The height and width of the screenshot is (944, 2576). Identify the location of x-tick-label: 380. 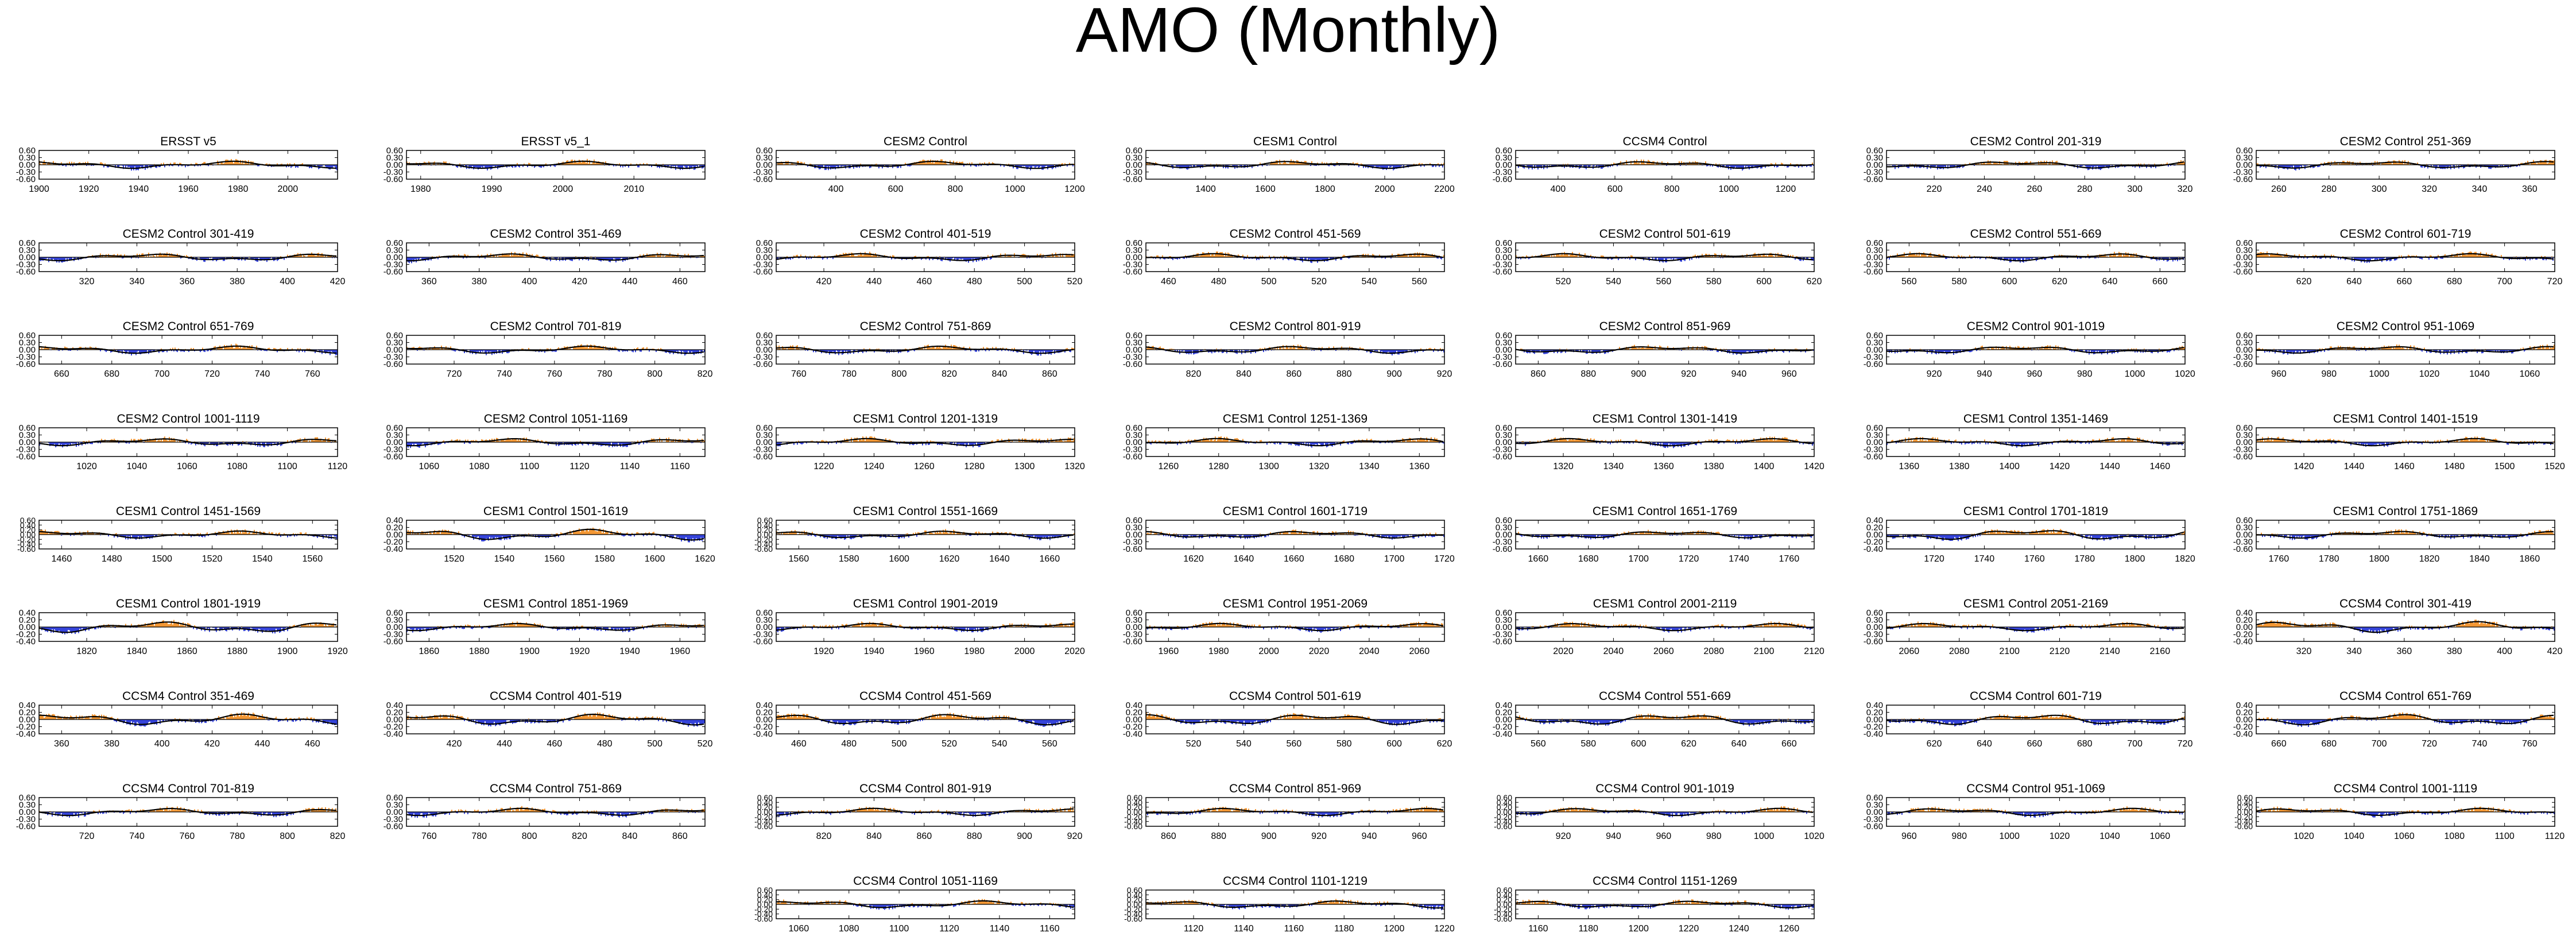
(238, 282).